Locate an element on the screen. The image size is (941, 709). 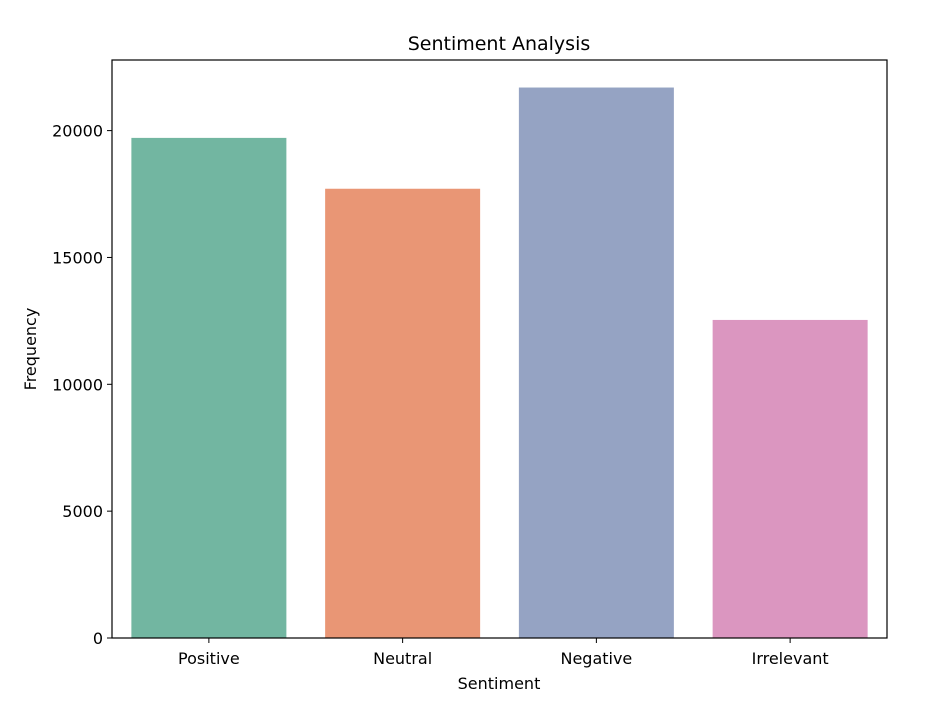
x-tick-label-positive: Positive is located at coordinates (209, 658).